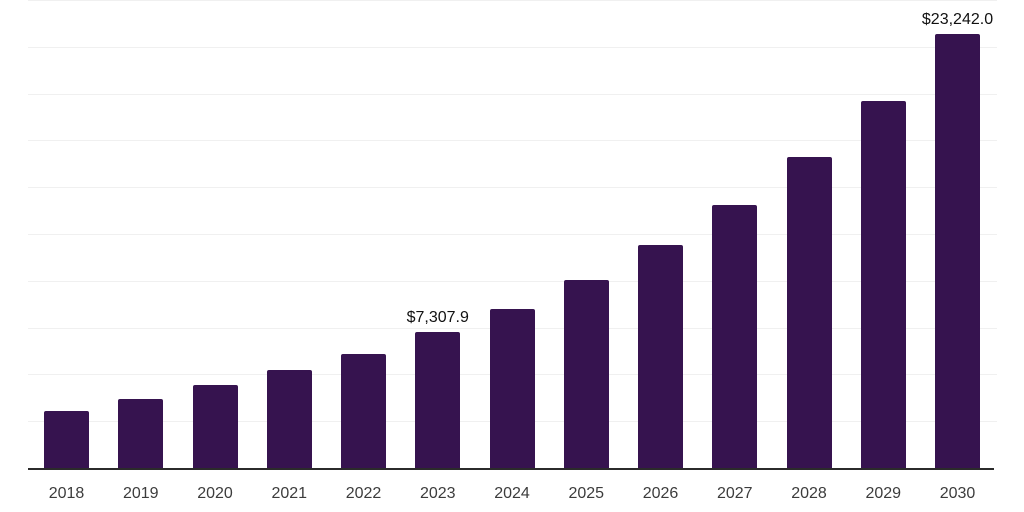 The width and height of the screenshot is (1024, 512). What do you see at coordinates (140, 493) in the screenshot?
I see `x-tick-label: 2019` at bounding box center [140, 493].